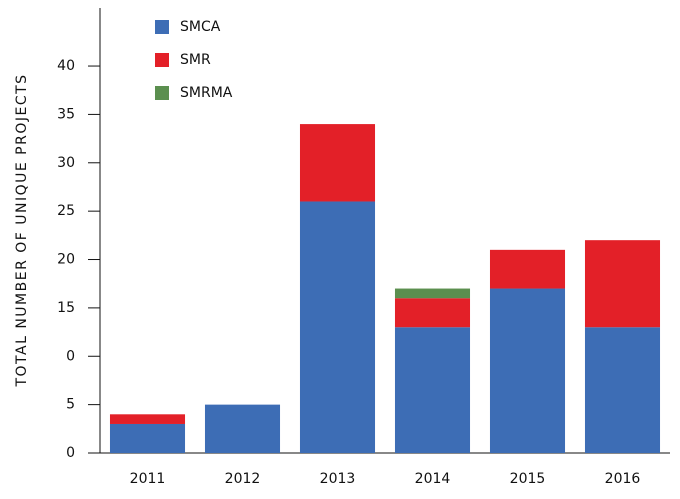  What do you see at coordinates (148, 479) in the screenshot?
I see `x-tick-label: 2011` at bounding box center [148, 479].